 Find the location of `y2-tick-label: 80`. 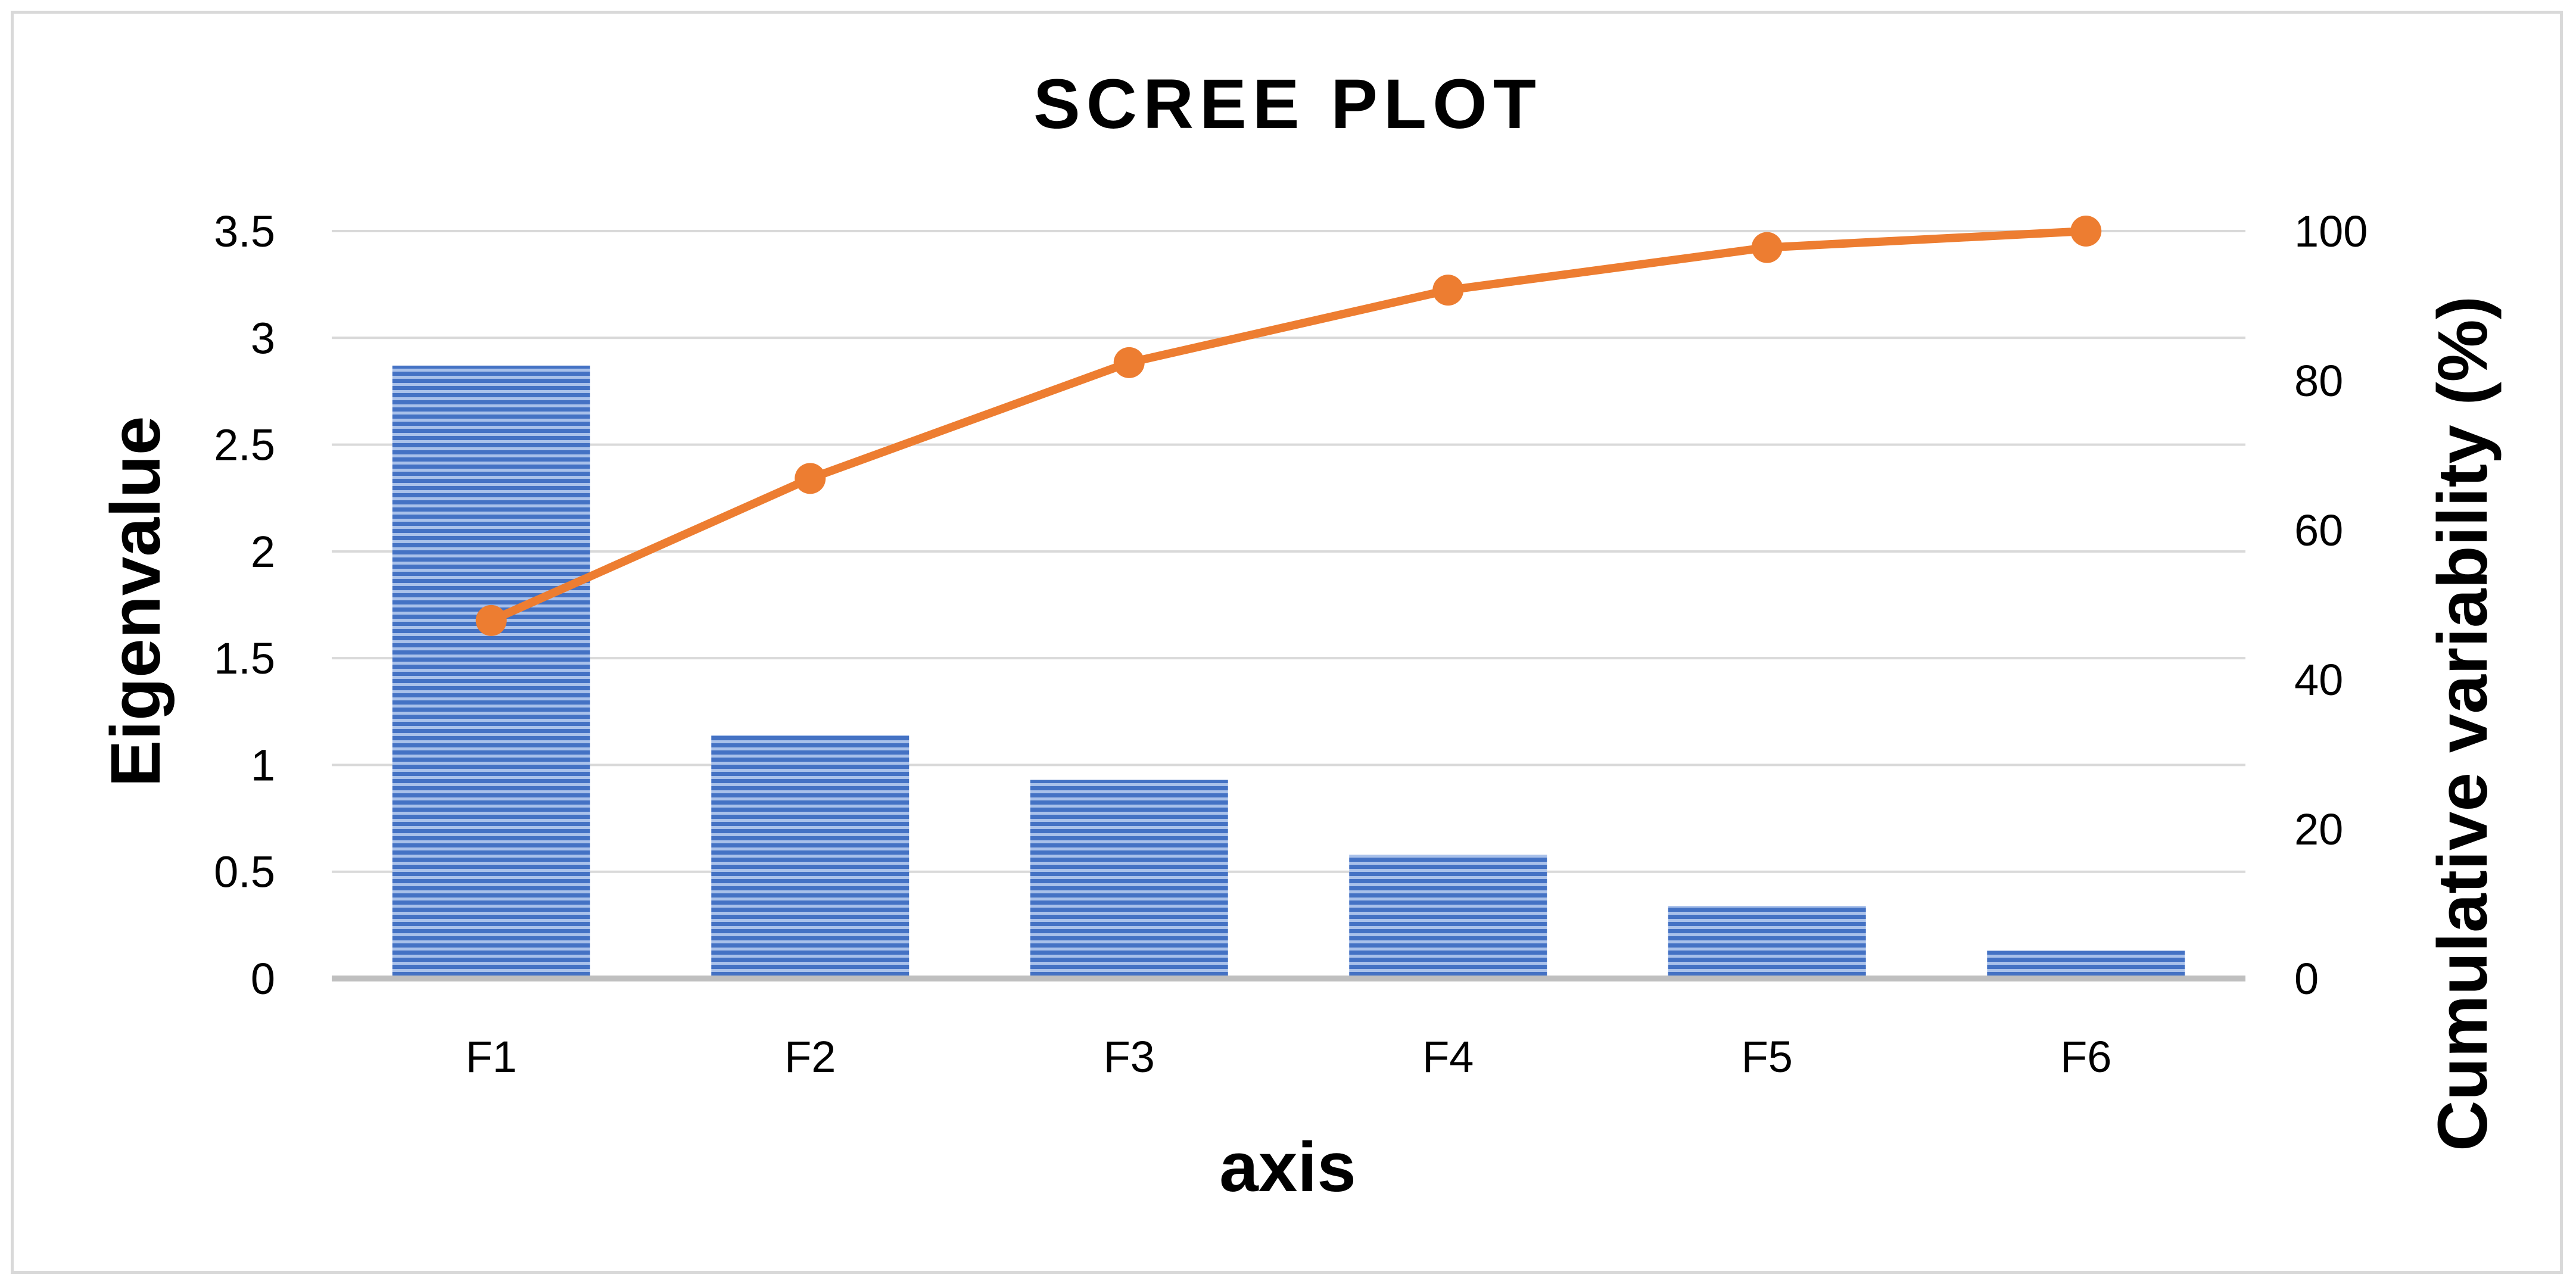

y2-tick-label: 80 is located at coordinates (2318, 381).